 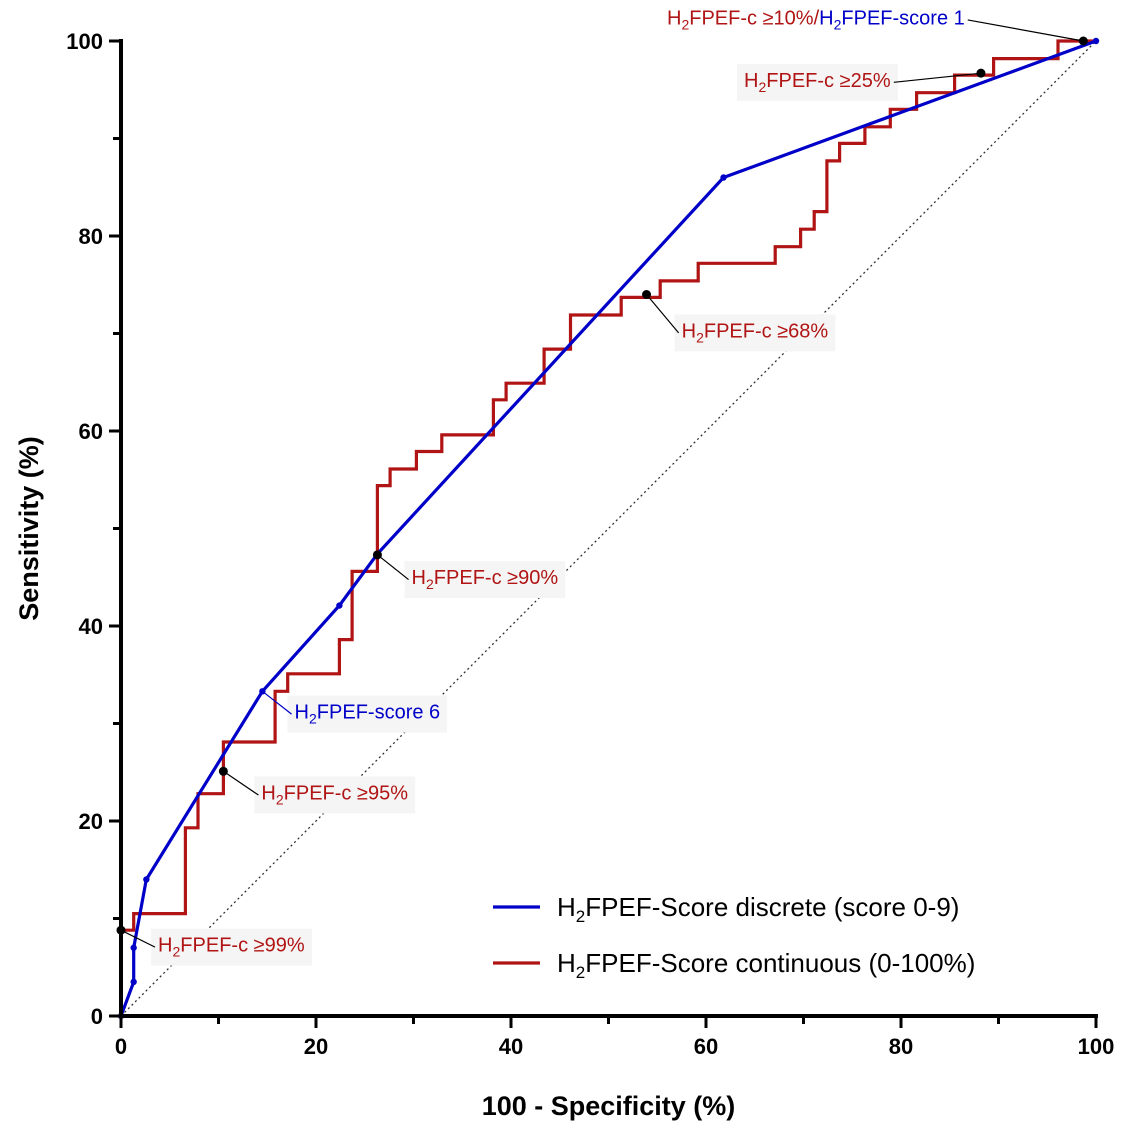 I want to click on annotation-label: H2FPEF-c ≥90%, so click(x=485, y=579).